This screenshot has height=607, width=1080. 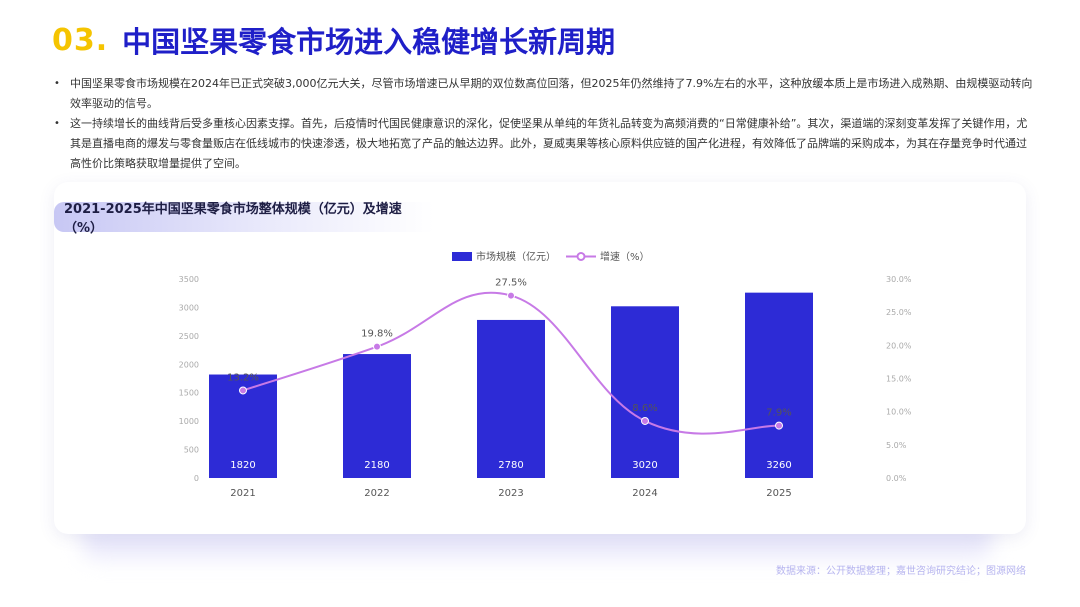 What do you see at coordinates (189, 364) in the screenshot?
I see `y-left-tick-label: 2000` at bounding box center [189, 364].